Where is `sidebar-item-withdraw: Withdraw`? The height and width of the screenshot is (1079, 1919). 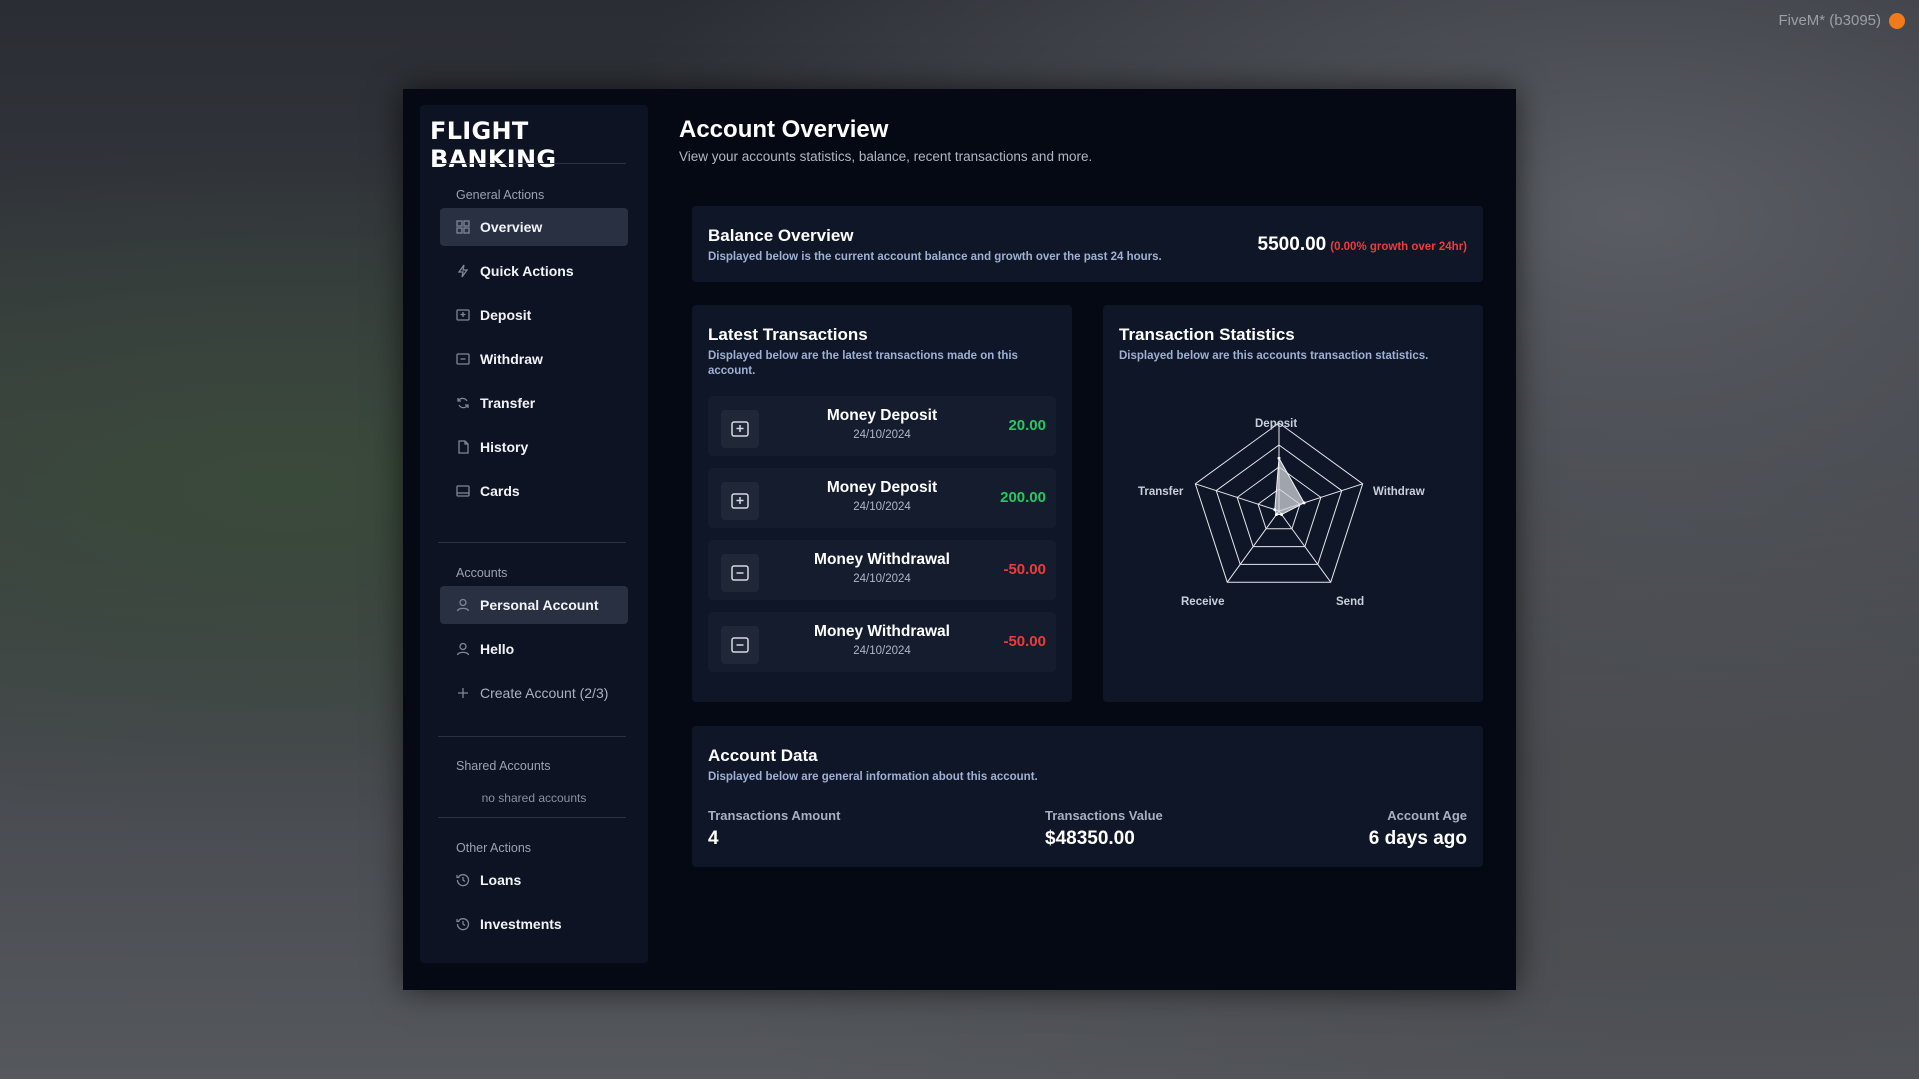 sidebar-item-withdraw: Withdraw is located at coordinates (534, 359).